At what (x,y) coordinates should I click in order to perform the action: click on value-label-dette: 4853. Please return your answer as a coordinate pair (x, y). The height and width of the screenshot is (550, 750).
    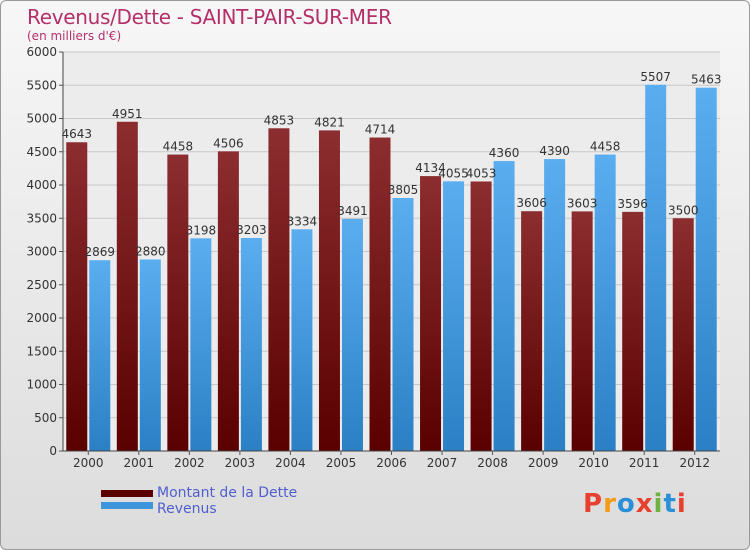
    Looking at the image, I should click on (279, 120).